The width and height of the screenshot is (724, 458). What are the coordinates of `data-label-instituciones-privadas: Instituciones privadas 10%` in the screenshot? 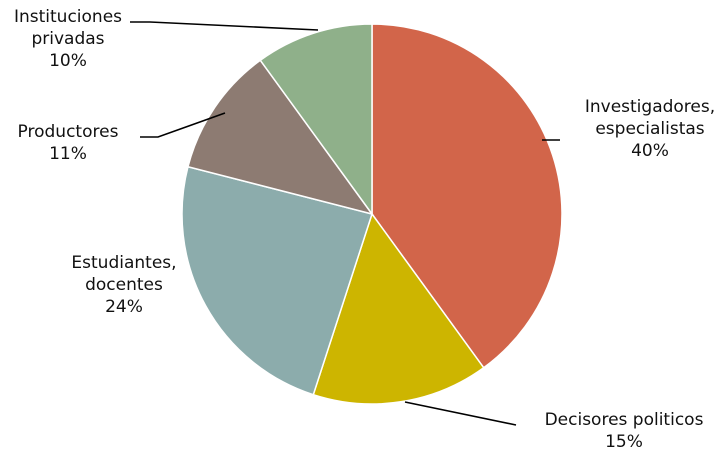 It's located at (68, 39).